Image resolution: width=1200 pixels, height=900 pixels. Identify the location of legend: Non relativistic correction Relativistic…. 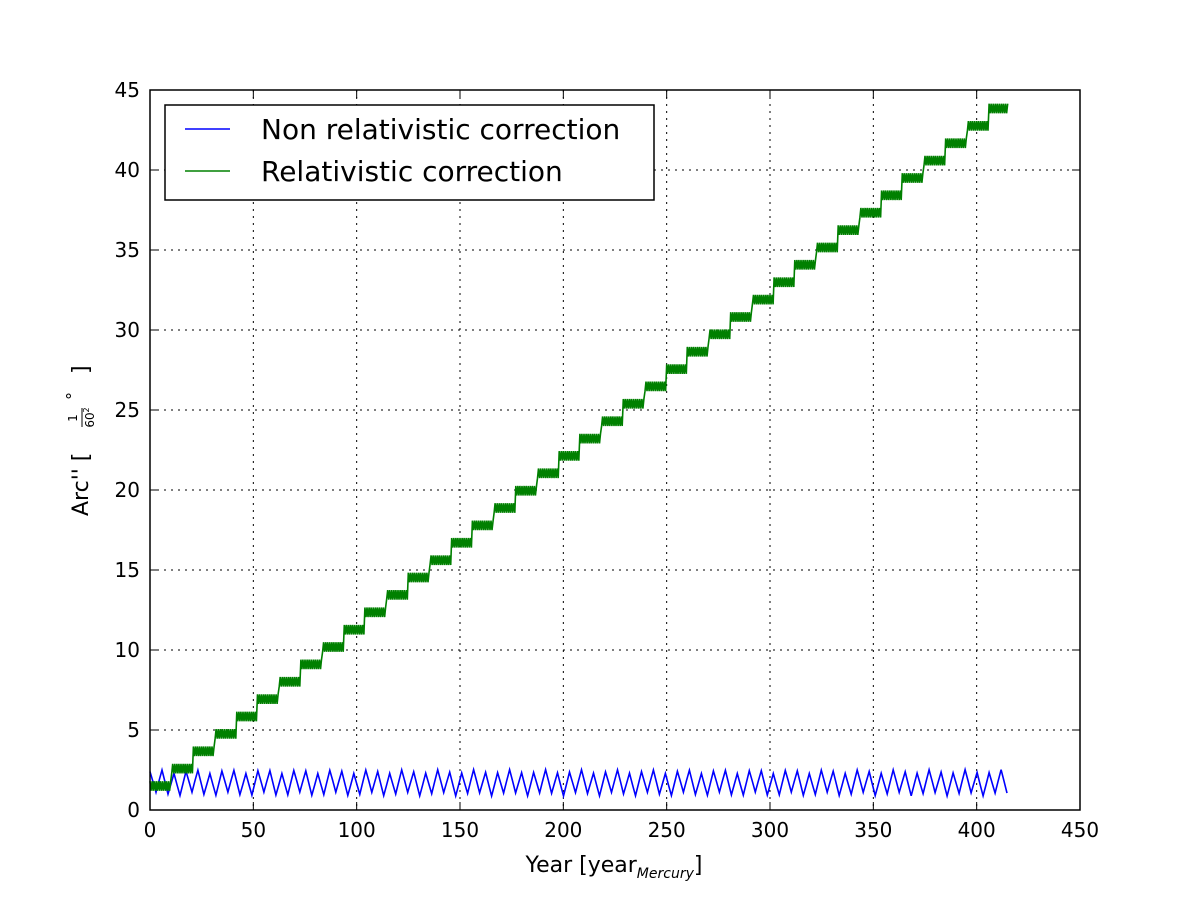
(409, 152).